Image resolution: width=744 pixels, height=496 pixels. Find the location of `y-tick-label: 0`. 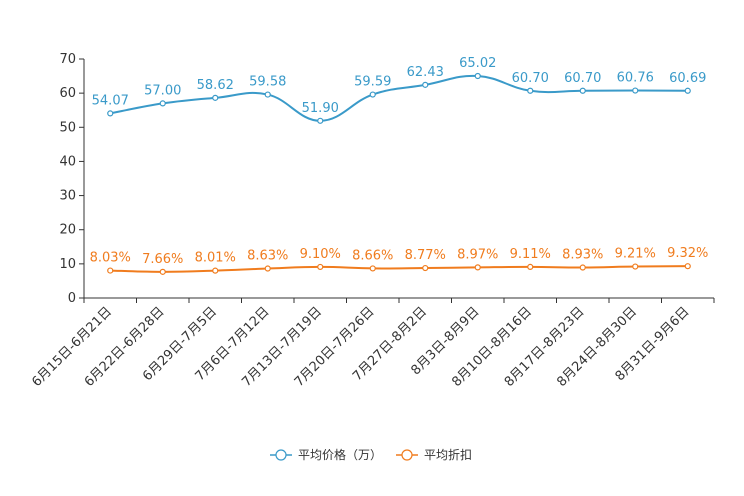

y-tick-label: 0 is located at coordinates (72, 298).